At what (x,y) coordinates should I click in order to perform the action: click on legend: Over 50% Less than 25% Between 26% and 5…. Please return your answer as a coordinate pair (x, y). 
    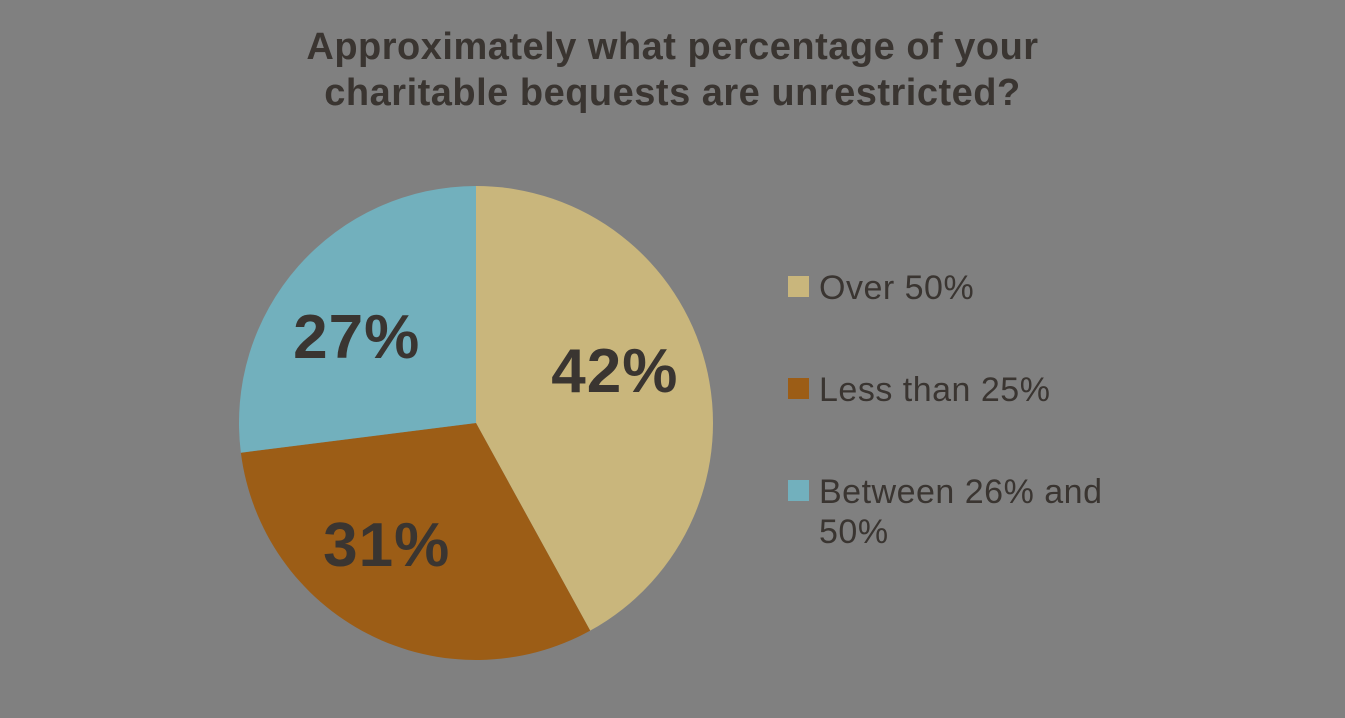
    Looking at the image, I should click on (973, 441).